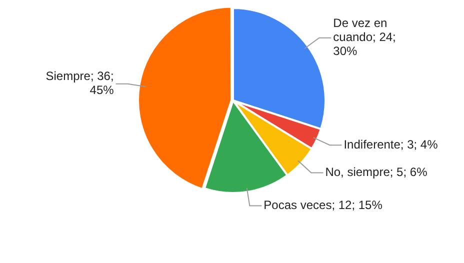 This screenshot has width=464, height=263. I want to click on slice-label: De vez en cuando; 24; 30%, so click(364, 37).